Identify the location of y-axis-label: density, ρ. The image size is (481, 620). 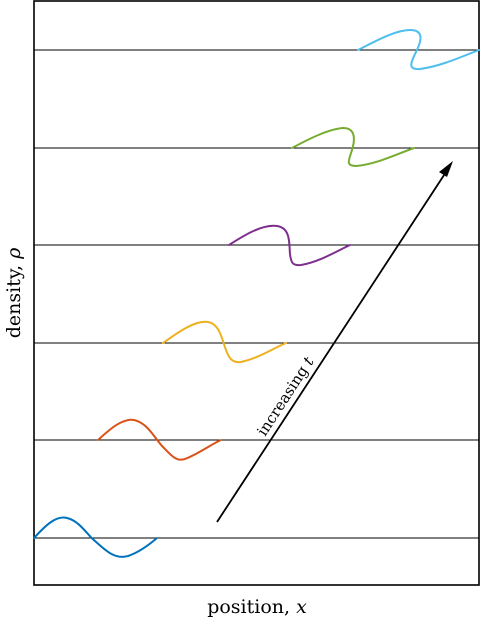
(14, 292).